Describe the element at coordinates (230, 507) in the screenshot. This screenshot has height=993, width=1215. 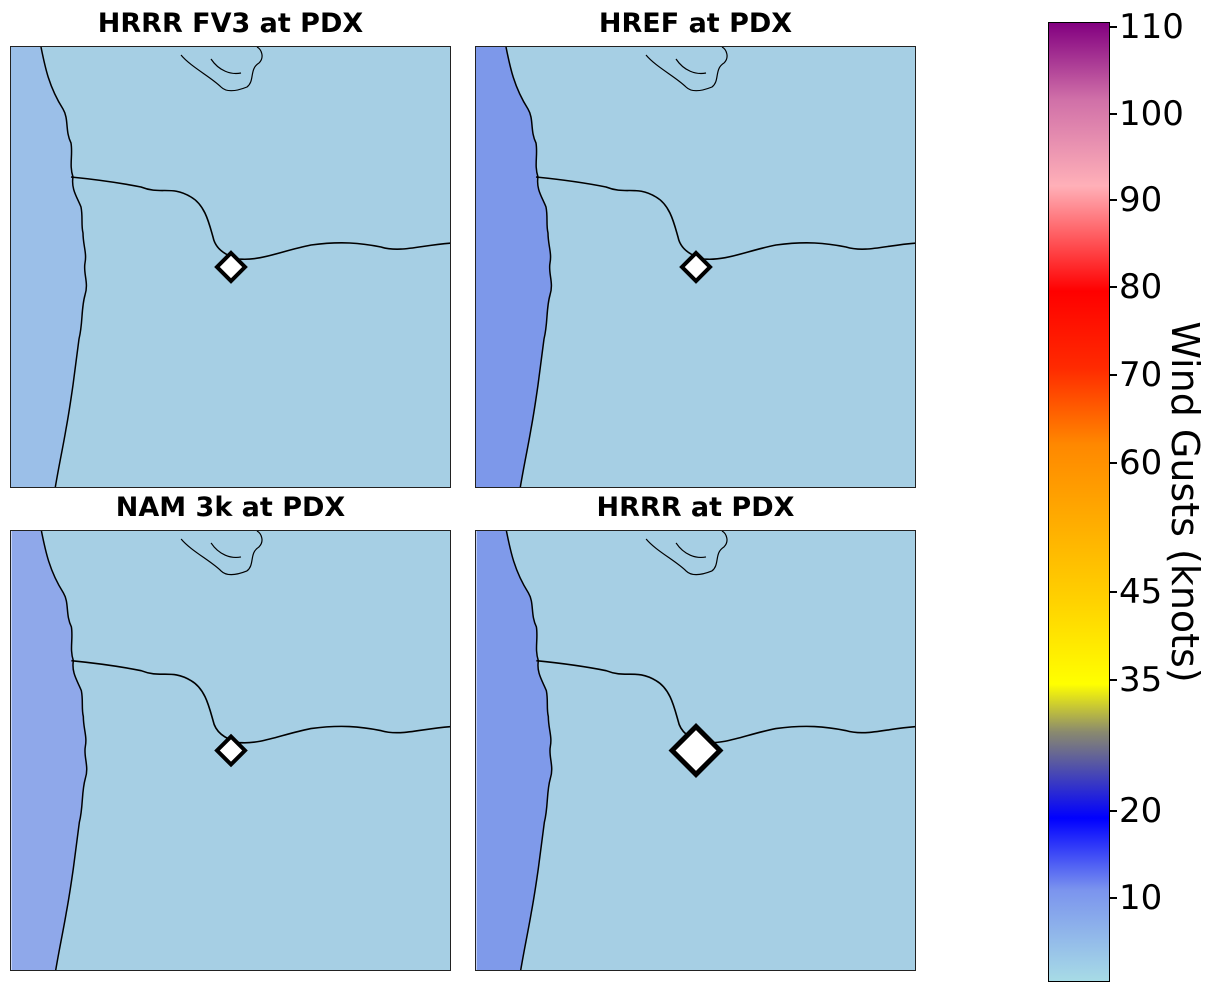
I see `panel-title: NAM 3k at PDX` at that location.